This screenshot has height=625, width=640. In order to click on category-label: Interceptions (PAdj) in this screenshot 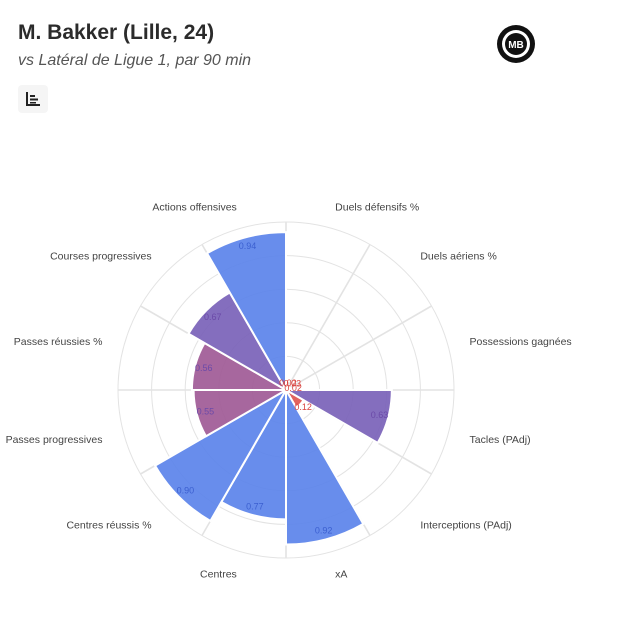, I will do `click(465, 525)`.